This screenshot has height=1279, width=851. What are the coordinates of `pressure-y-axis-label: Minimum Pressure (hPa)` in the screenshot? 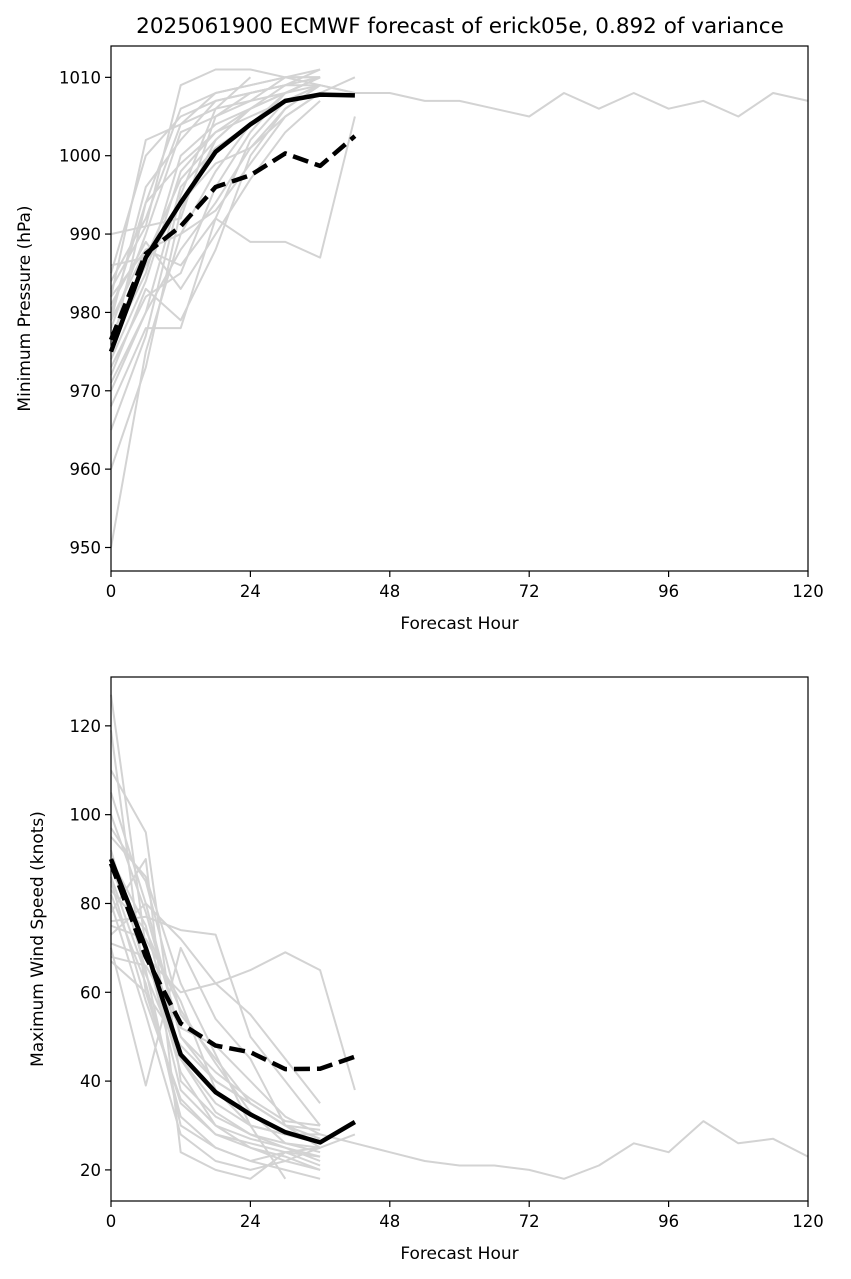 It's located at (25, 308).